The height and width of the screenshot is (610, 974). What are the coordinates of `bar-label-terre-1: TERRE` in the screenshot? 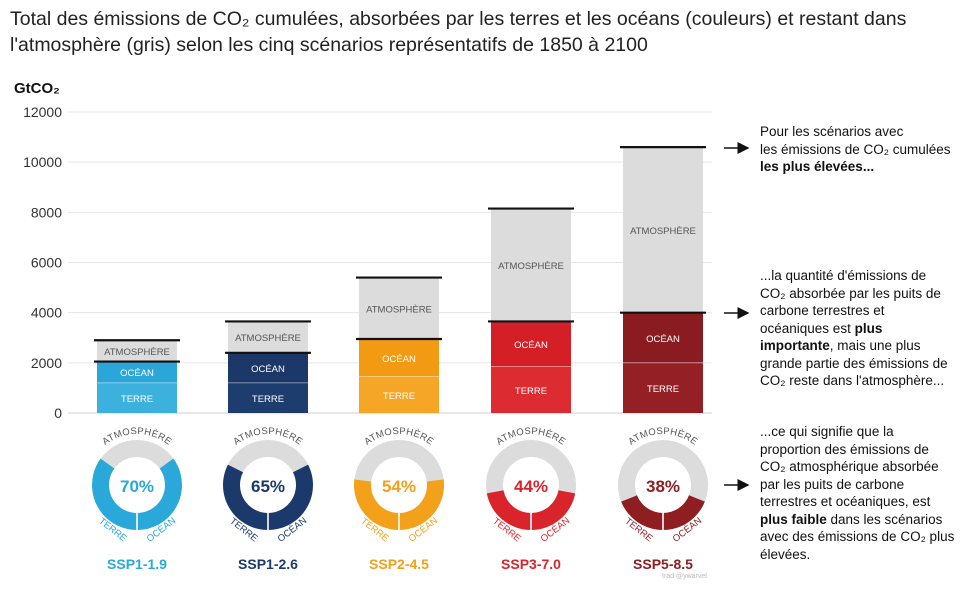 It's located at (268, 399).